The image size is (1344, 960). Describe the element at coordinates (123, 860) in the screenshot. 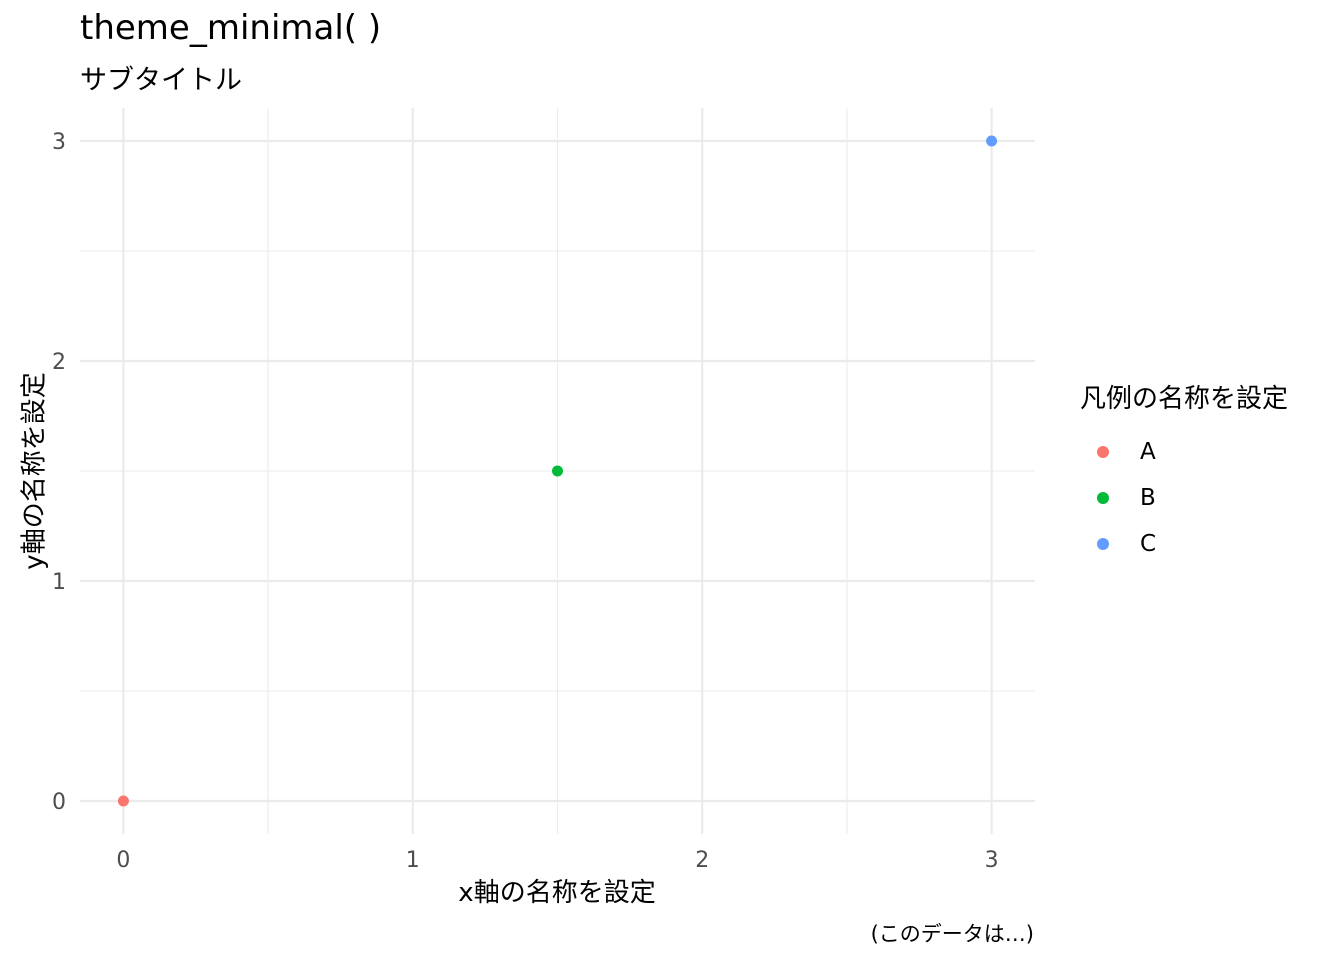

I see `x-tick-label-0: 0` at that location.